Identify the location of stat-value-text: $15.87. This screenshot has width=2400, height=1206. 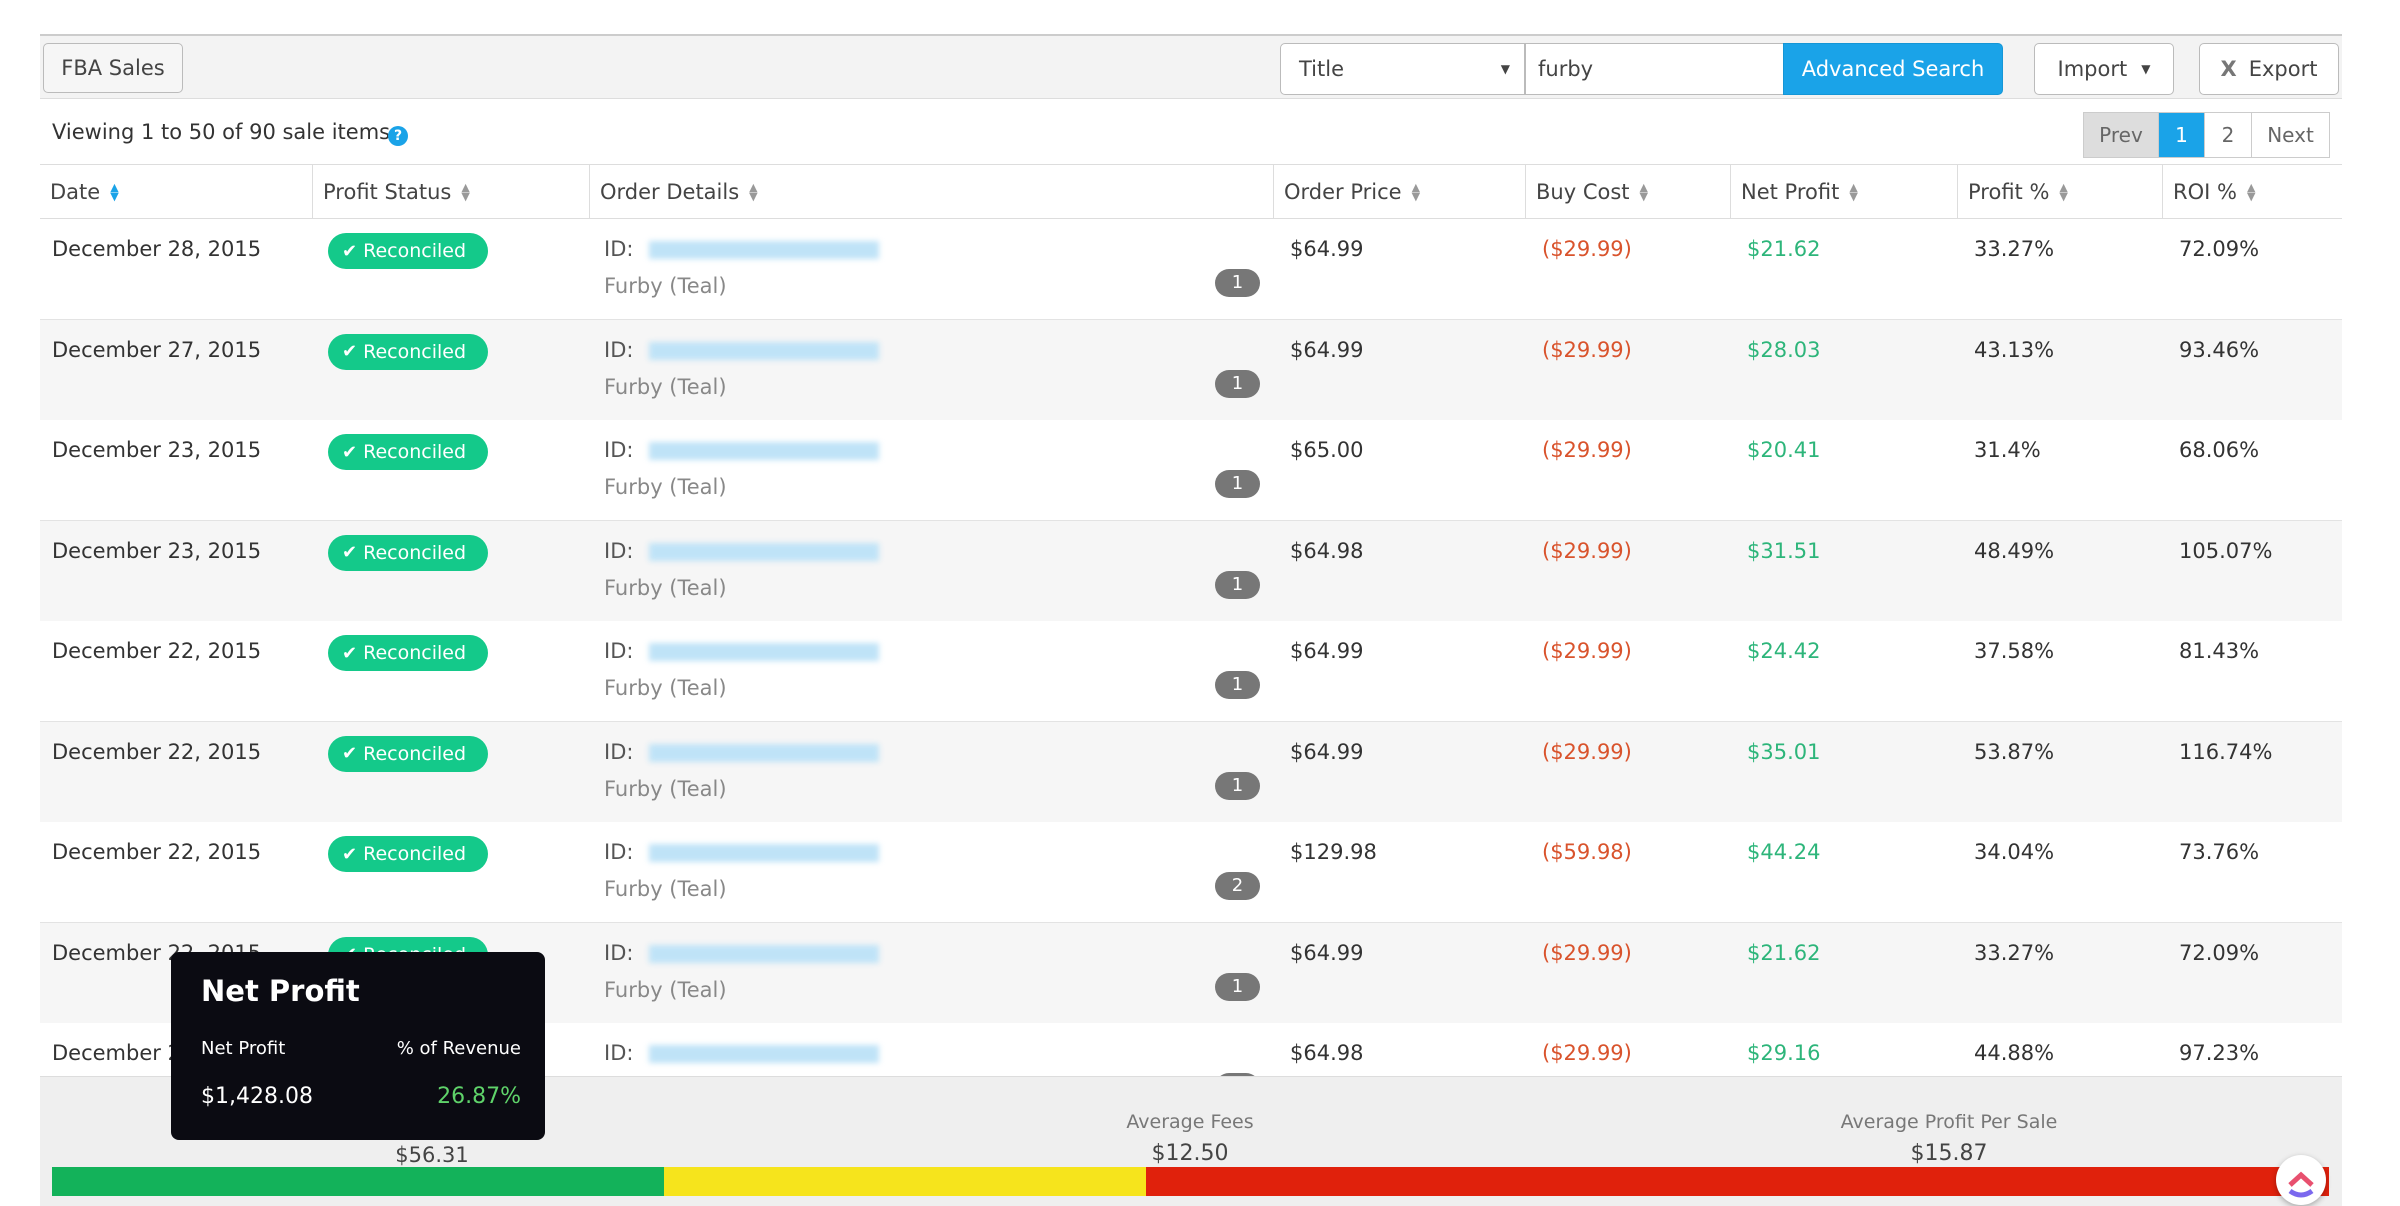
(1949, 1153).